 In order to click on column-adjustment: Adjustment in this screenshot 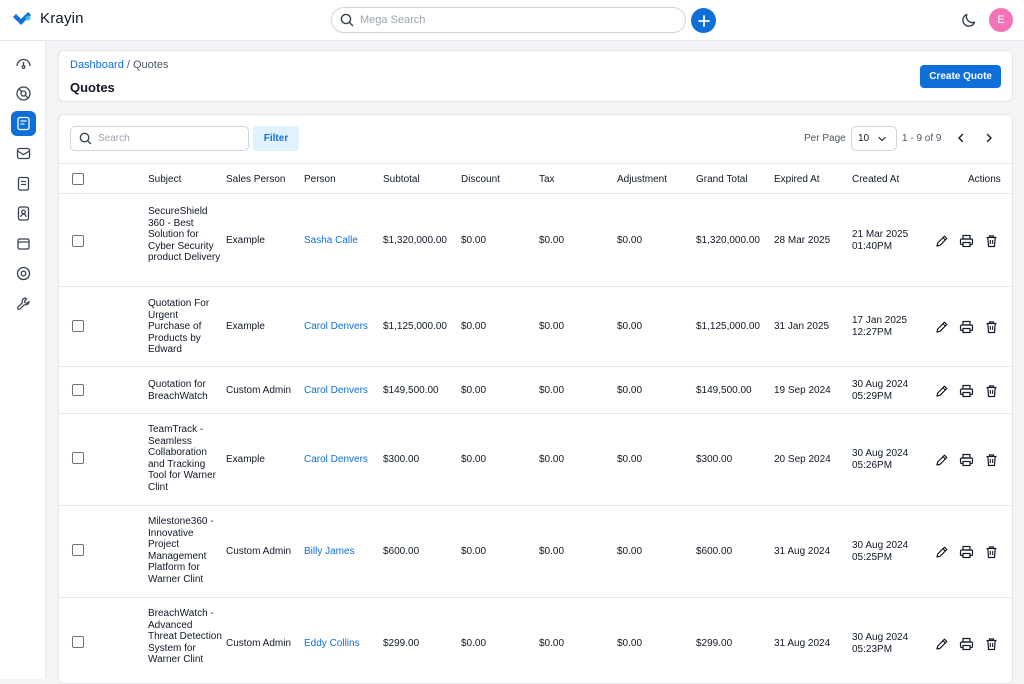, I will do `click(642, 179)`.